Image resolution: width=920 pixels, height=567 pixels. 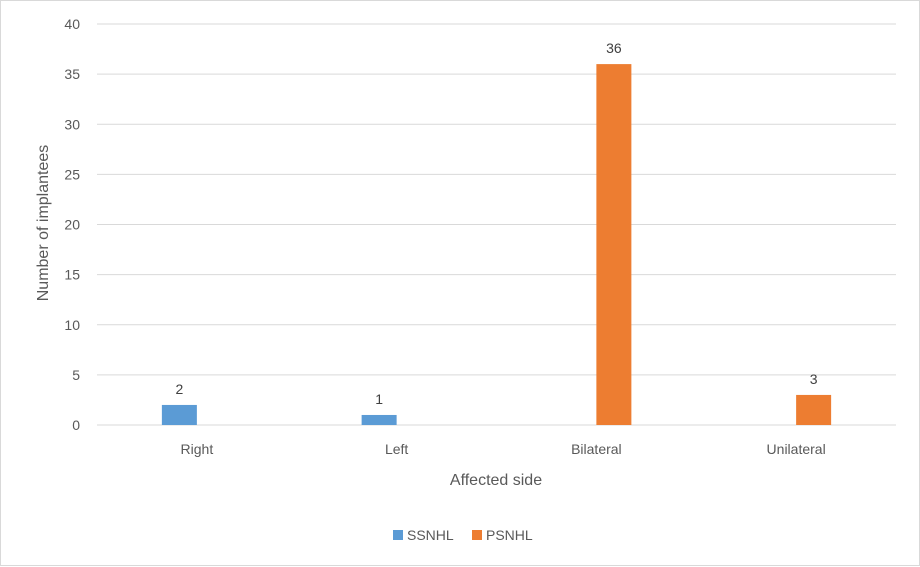 What do you see at coordinates (72, 174) in the screenshot?
I see `y-tick-label: 25` at bounding box center [72, 174].